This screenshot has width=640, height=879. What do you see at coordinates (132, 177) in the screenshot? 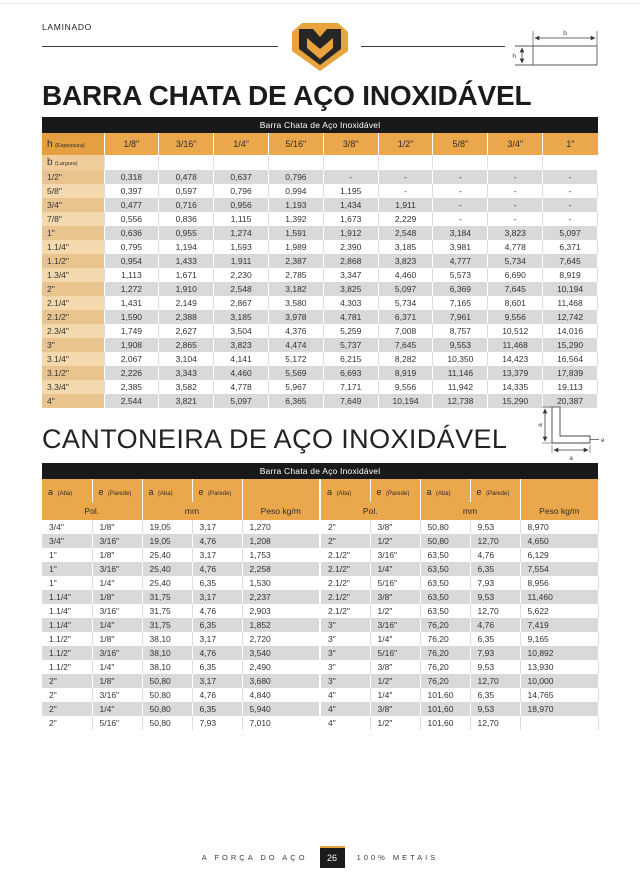
I see `weight-cell: 0,318` at bounding box center [132, 177].